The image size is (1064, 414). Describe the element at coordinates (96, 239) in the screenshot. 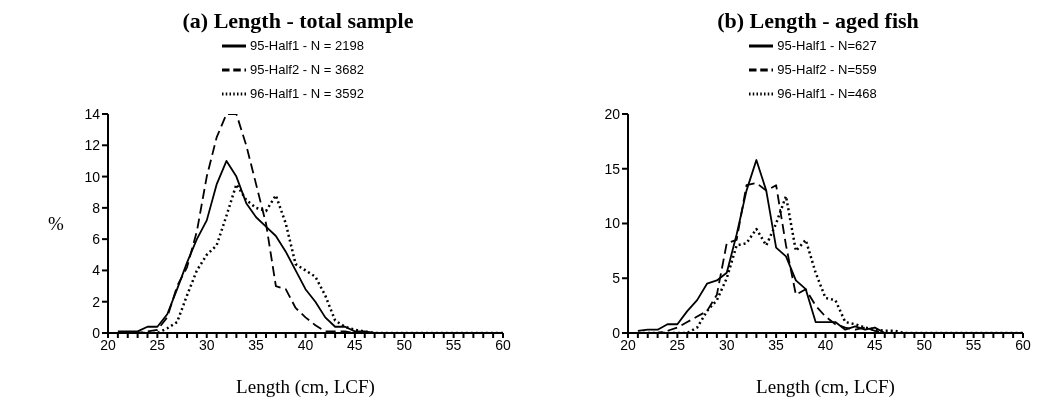

I see `y-tick-label: 6` at that location.